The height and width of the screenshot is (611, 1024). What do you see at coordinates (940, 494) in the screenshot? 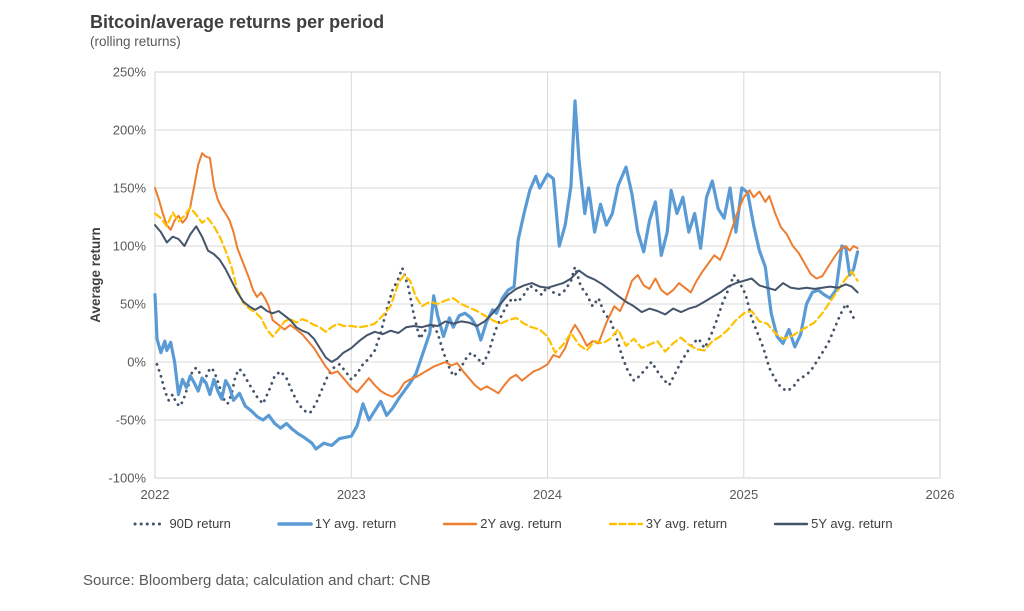
I see `x-tick-label: 2026` at bounding box center [940, 494].